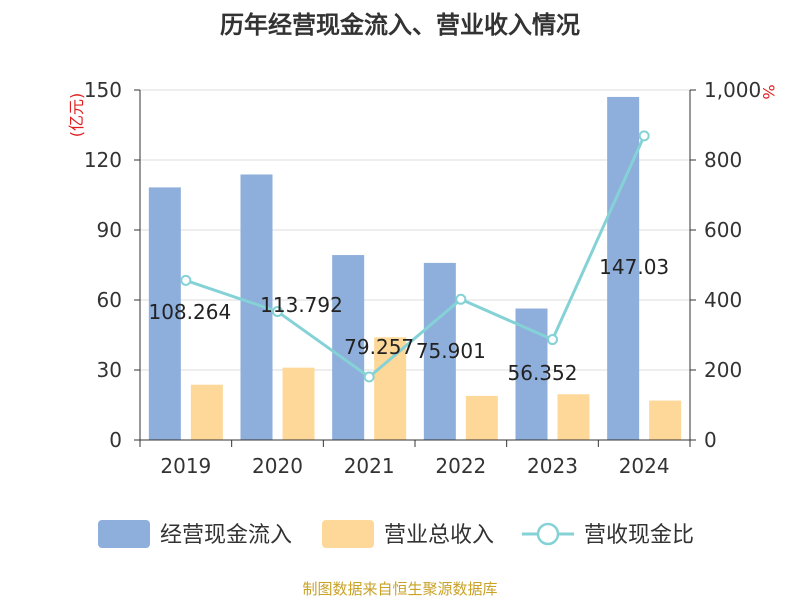 This screenshot has height=600, width=800. Describe the element at coordinates (301, 305) in the screenshot. I see `data-label: 113.792` at that location.